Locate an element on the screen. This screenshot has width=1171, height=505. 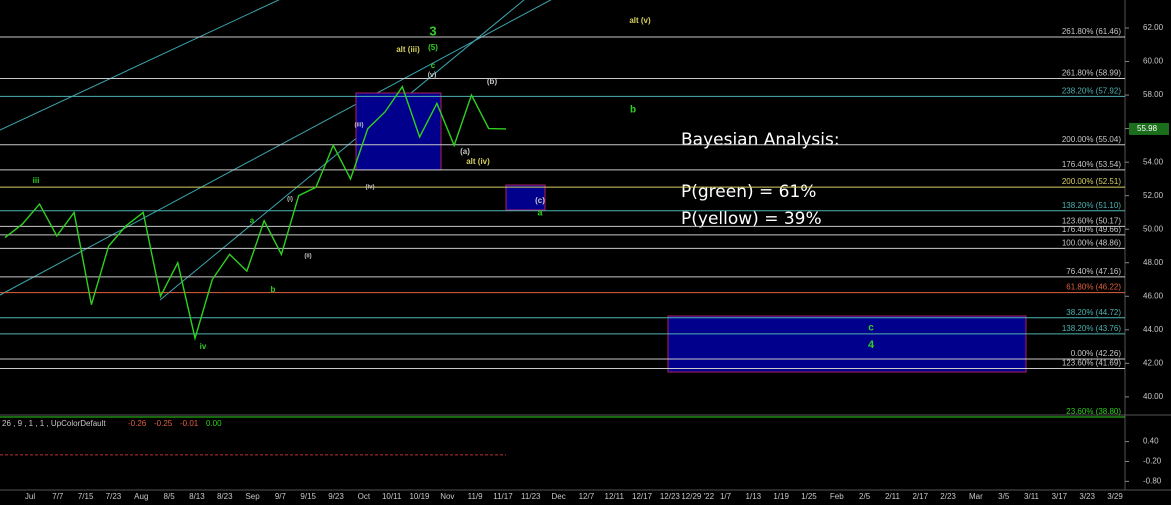
x-tick-label: 1/25 is located at coordinates (809, 496).